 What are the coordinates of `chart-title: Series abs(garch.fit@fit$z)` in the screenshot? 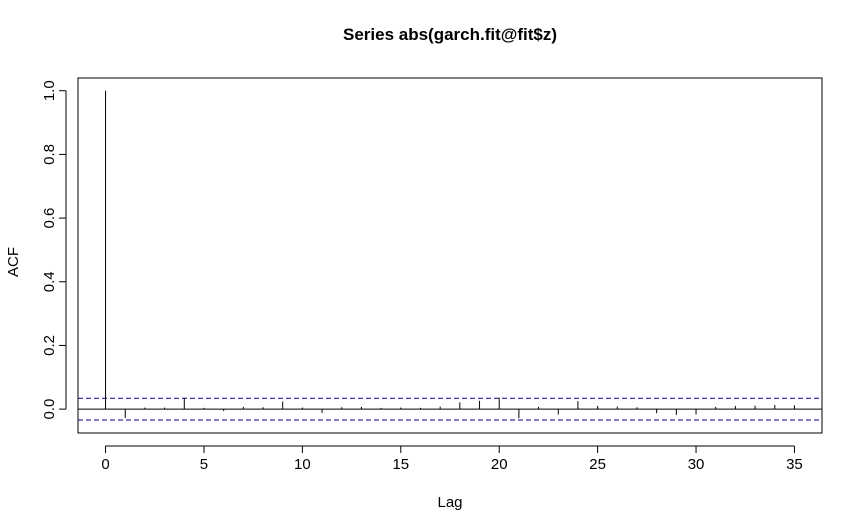 It's located at (450, 34).